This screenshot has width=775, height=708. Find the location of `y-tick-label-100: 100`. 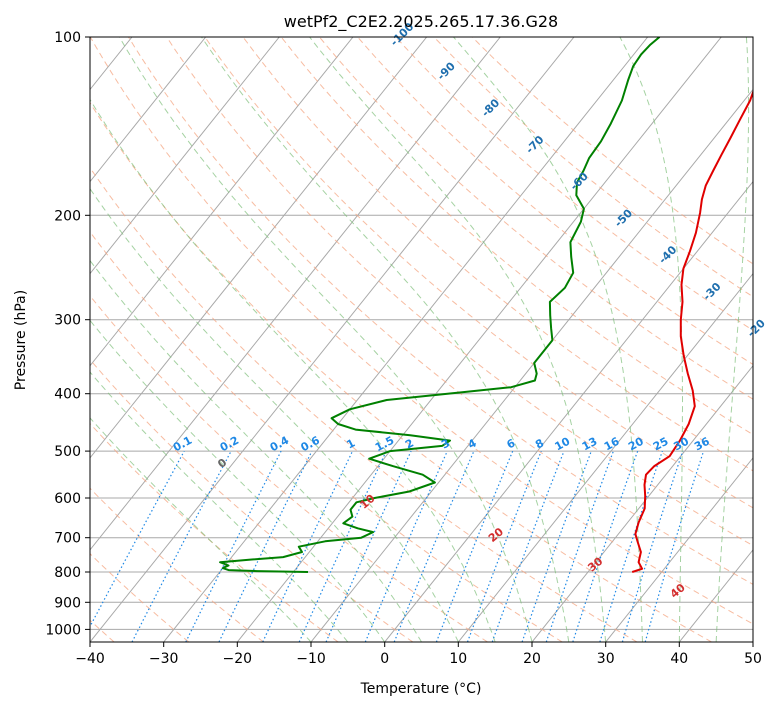

y-tick-label-100: 100 is located at coordinates (67, 38).